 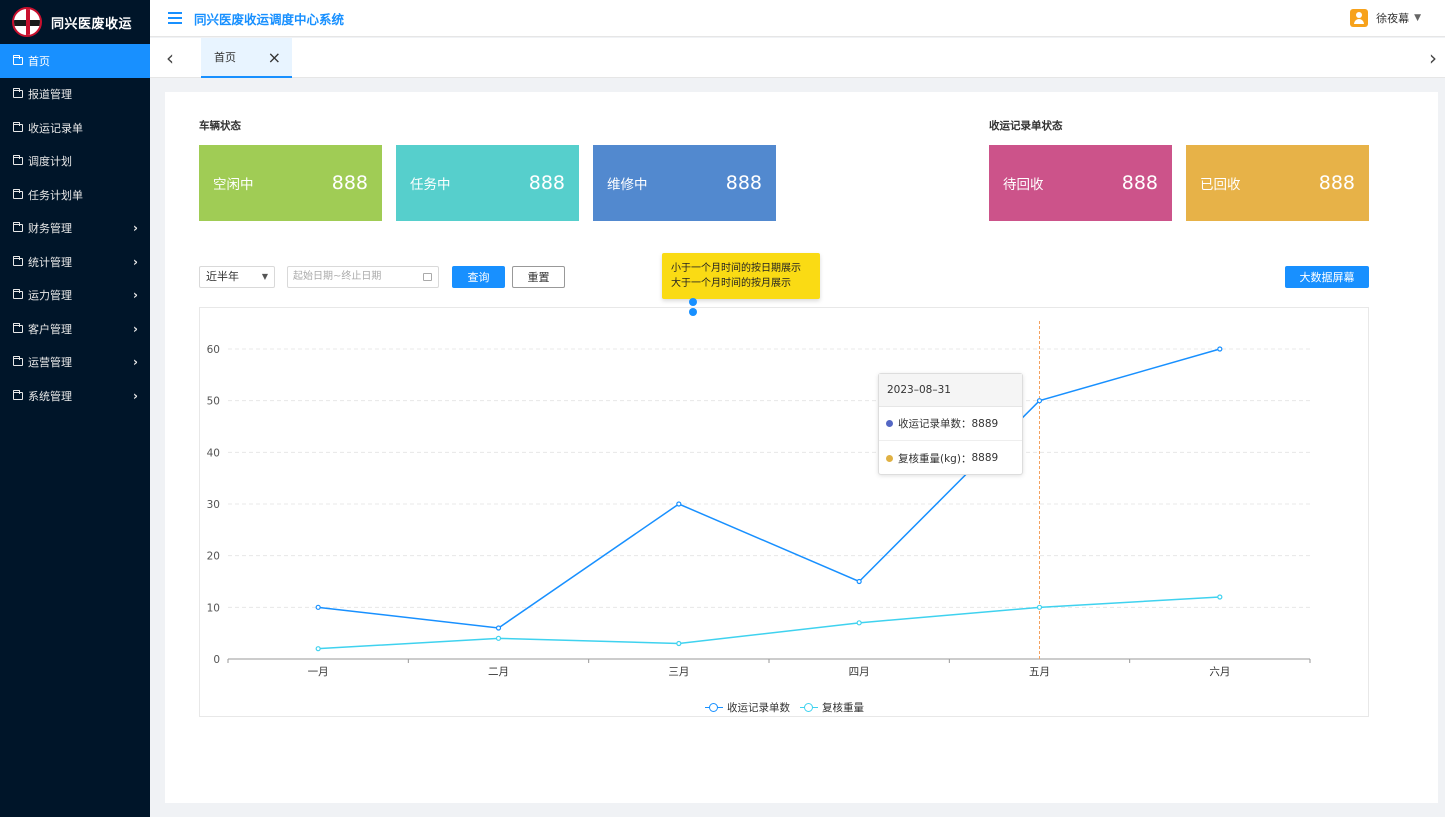 What do you see at coordinates (498, 672) in the screenshot?
I see `x-tick-label: 二月` at bounding box center [498, 672].